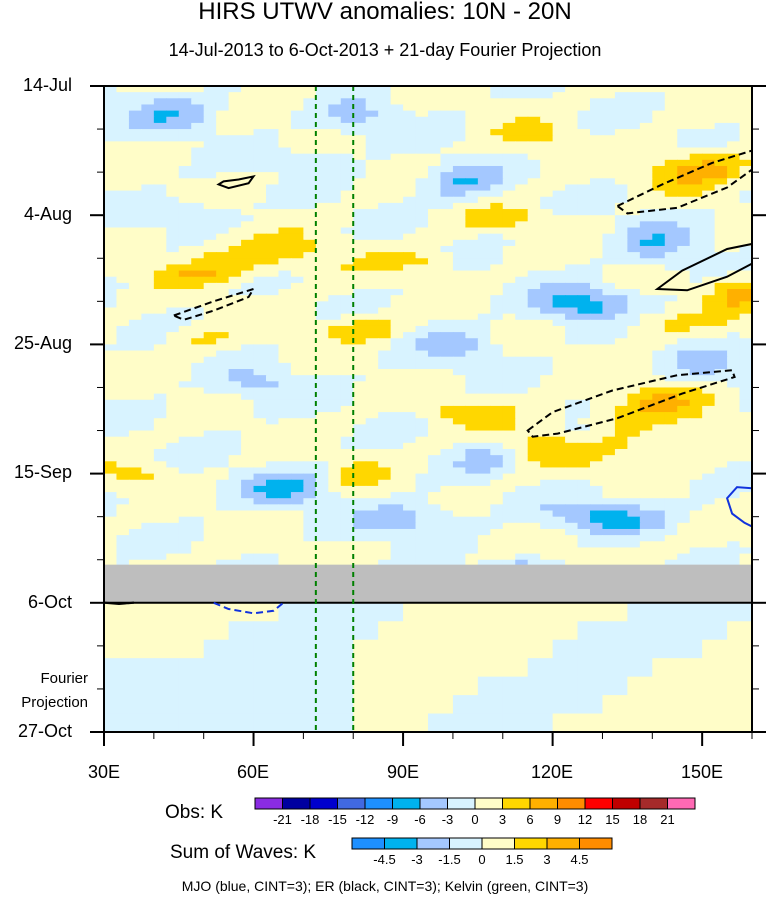 Image resolution: width=770 pixels, height=899 pixels. What do you see at coordinates (563, 843) in the screenshot?
I see `waves-colorbar-swatch` at bounding box center [563, 843].